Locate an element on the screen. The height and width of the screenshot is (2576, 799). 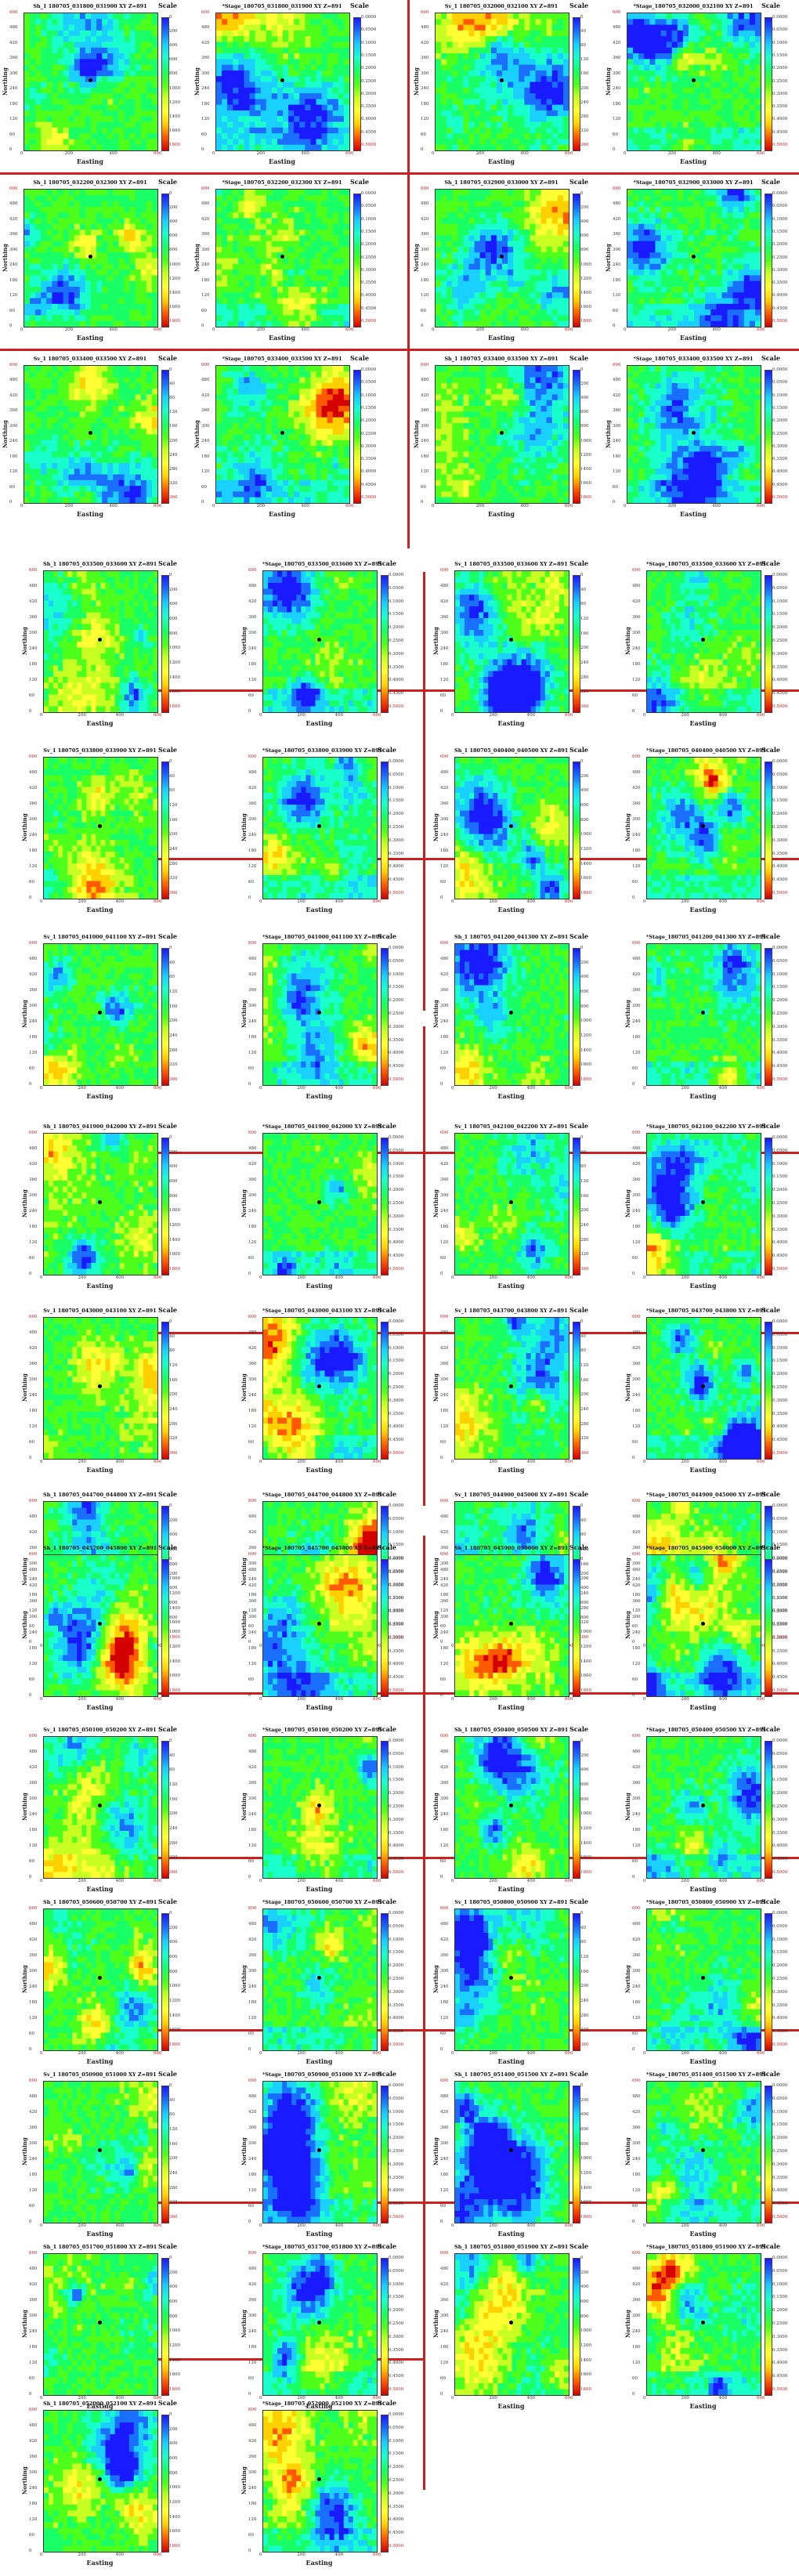
y-axis-label: Northing is located at coordinates (608, 258).